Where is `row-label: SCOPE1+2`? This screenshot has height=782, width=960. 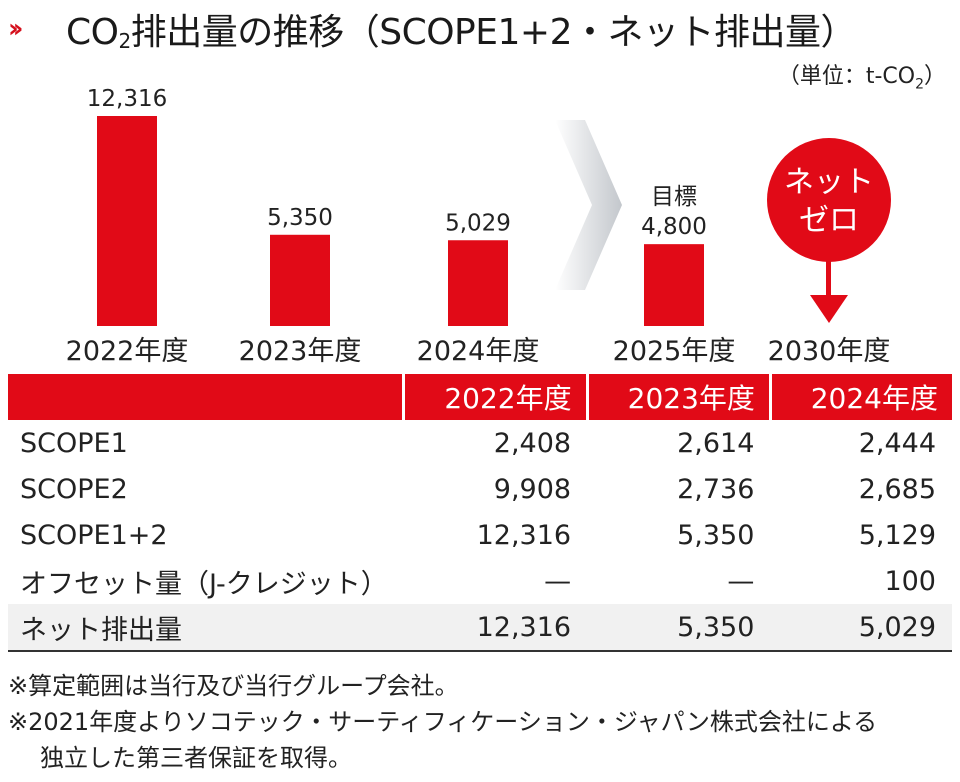 row-label: SCOPE1+2 is located at coordinates (94, 535).